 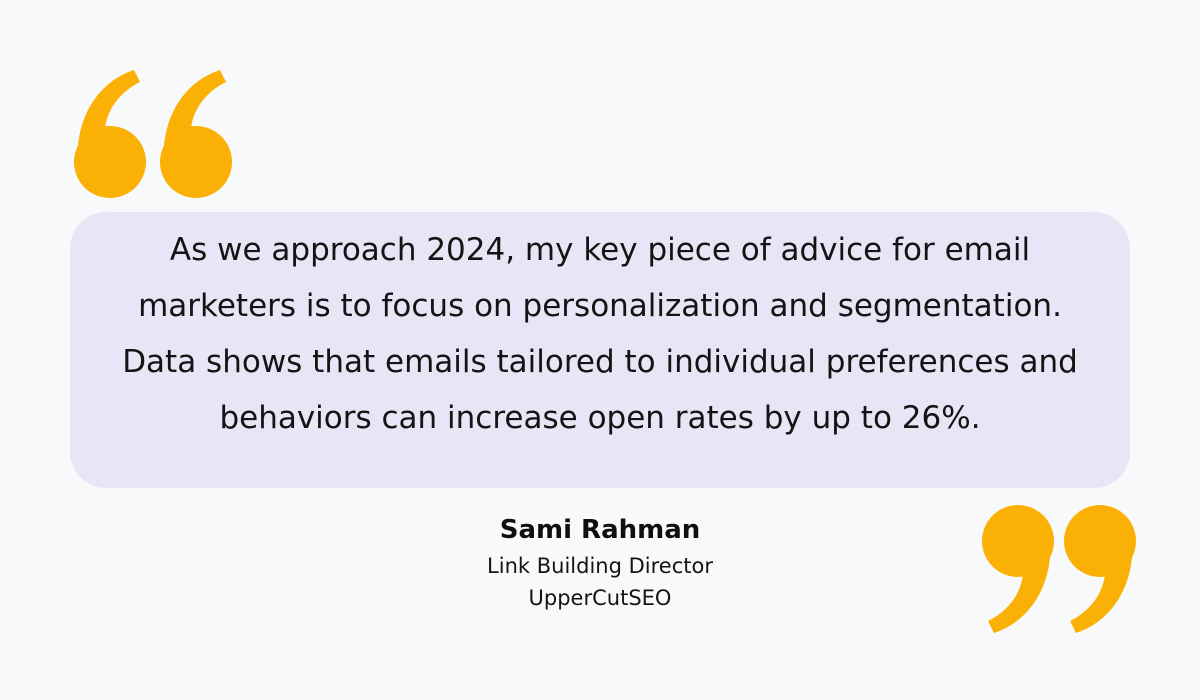 I want to click on author-company: UpperCutSEO, so click(x=600, y=598).